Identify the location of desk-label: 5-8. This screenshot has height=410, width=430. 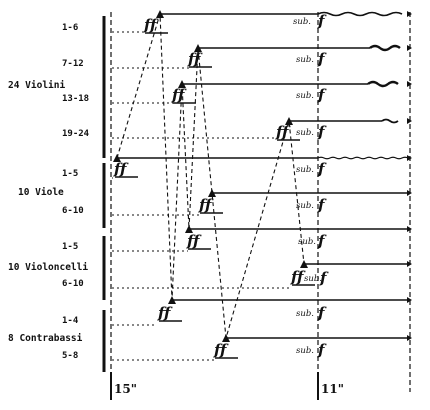
(70, 356).